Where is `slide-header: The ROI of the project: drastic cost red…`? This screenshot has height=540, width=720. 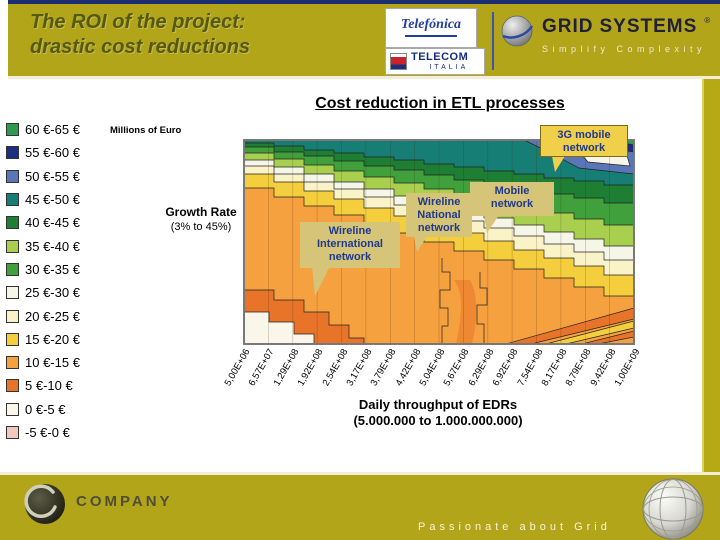
slide-header: The ROI of the project: drastic cost red… is located at coordinates (364, 41).